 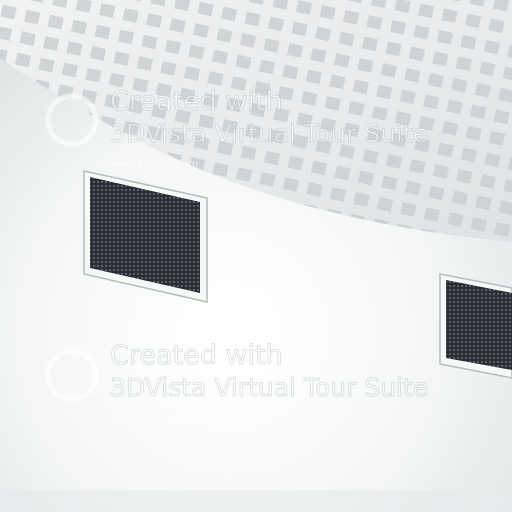 What do you see at coordinates (256, 501) in the screenshot?
I see `floor-edge` at bounding box center [256, 501].